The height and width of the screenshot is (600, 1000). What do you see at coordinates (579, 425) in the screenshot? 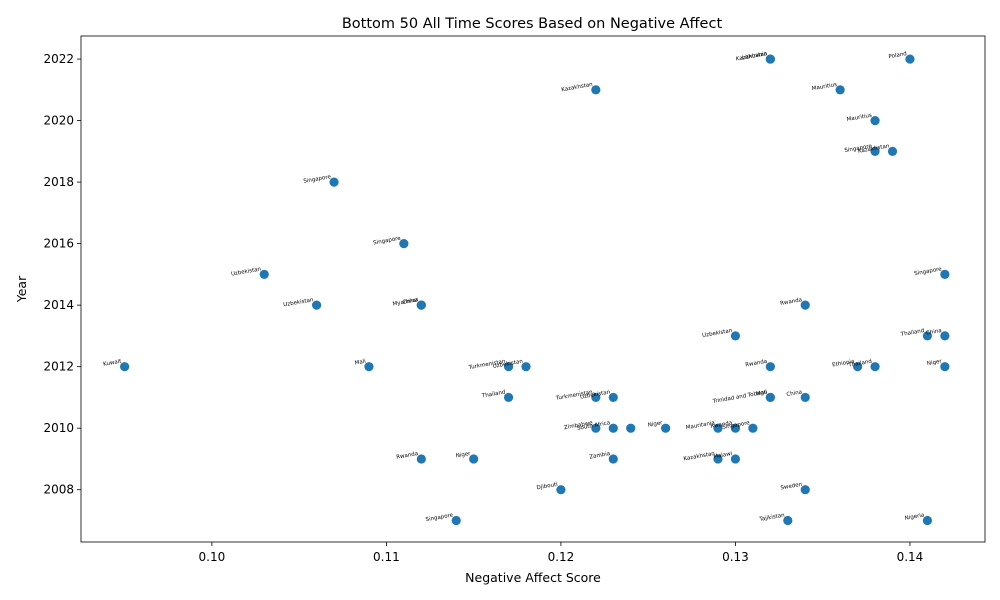
I see `point-label: Zimbabwe` at bounding box center [579, 425].